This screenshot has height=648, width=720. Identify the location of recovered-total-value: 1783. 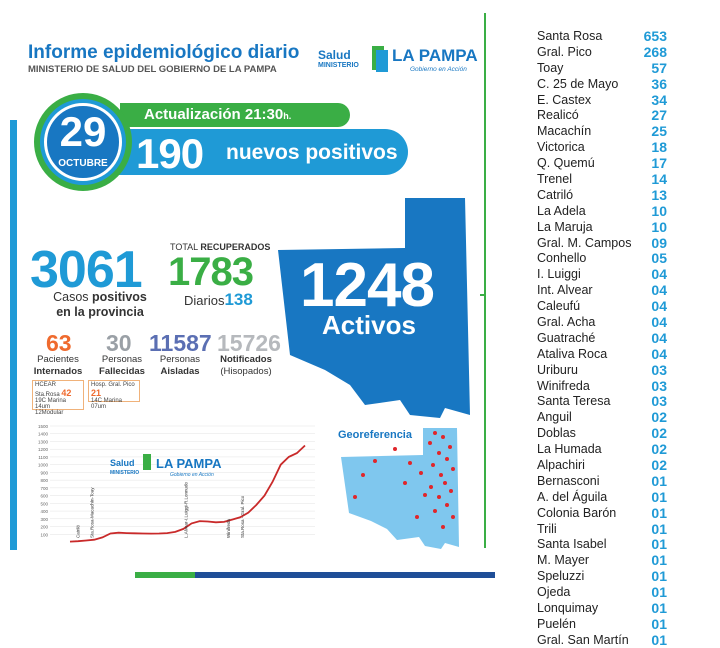
(211, 272).